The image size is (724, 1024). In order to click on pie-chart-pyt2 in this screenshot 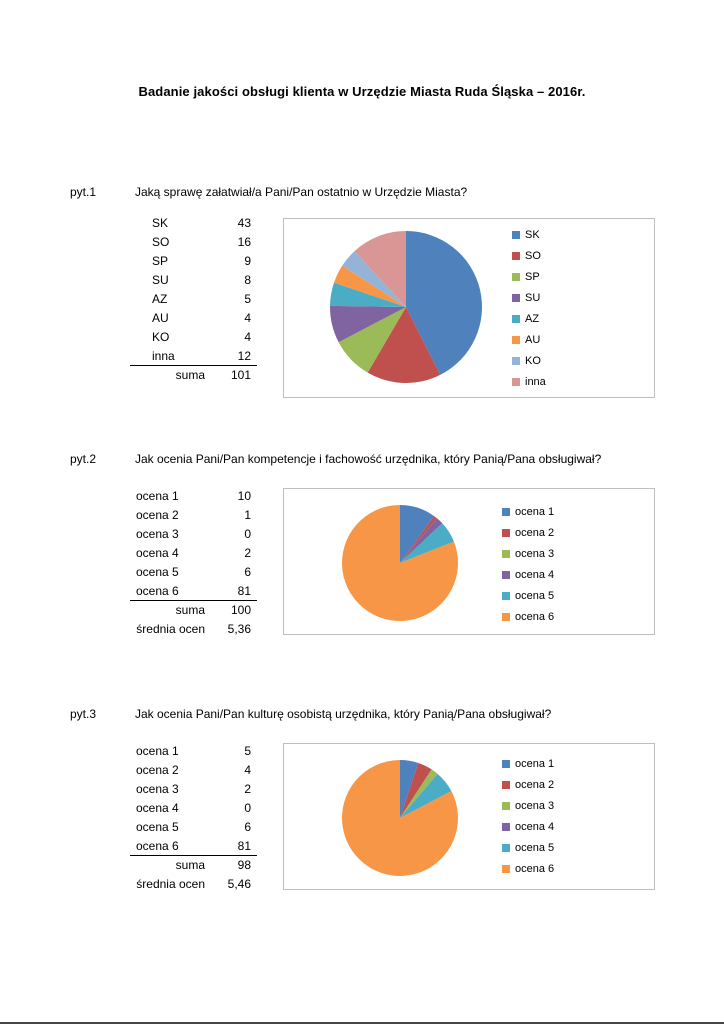, I will do `click(399, 563)`.